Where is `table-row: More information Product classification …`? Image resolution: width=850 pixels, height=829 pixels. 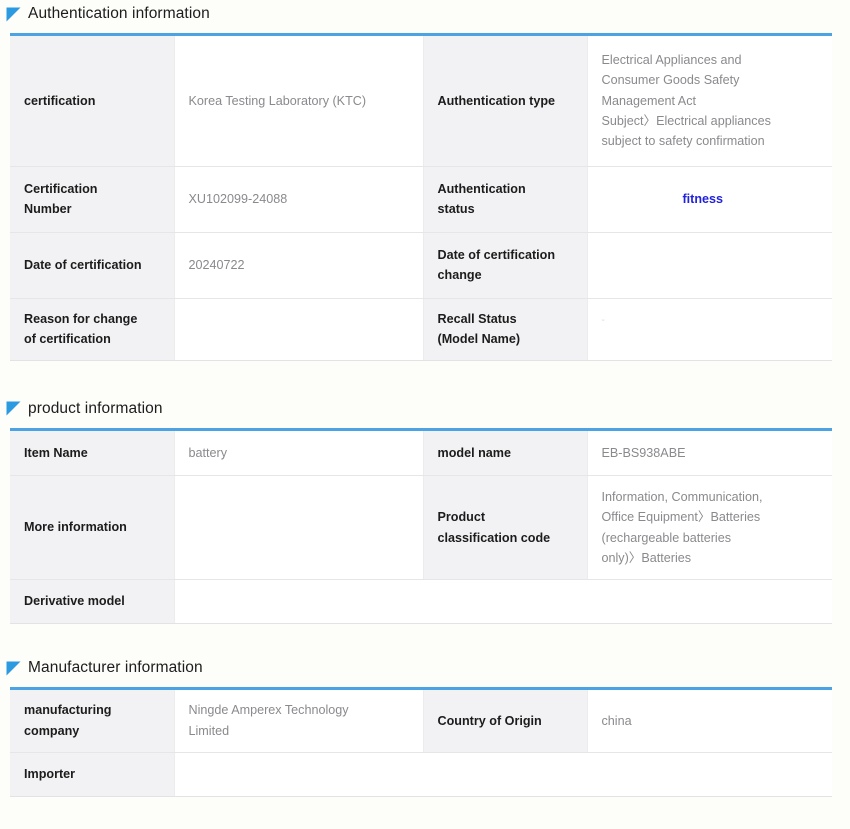 table-row: More information Product classification … is located at coordinates (421, 527).